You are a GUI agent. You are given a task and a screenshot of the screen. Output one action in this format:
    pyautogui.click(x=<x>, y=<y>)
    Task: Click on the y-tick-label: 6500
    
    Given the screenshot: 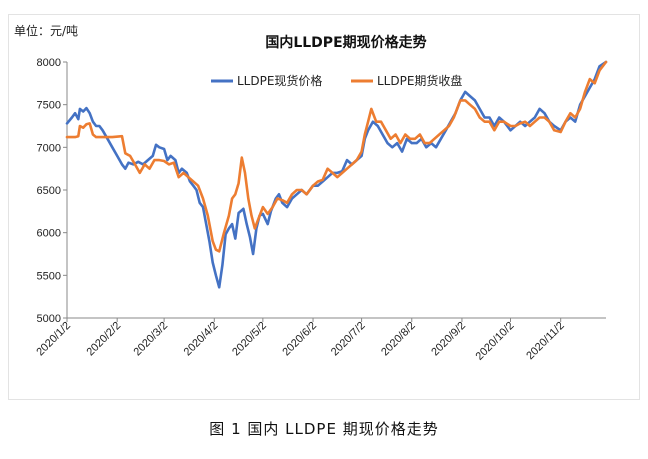 What is the action you would take?
    pyautogui.click(x=49, y=191)
    